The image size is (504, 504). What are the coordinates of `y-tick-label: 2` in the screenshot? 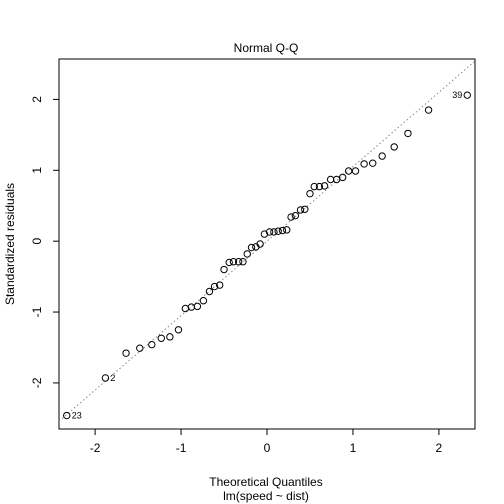 It's located at (37, 99).